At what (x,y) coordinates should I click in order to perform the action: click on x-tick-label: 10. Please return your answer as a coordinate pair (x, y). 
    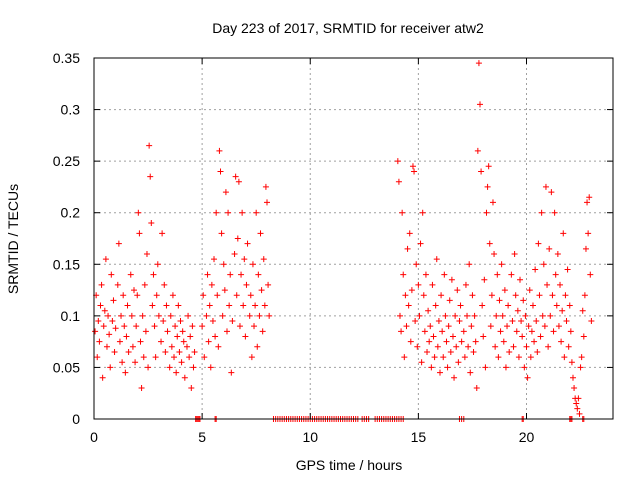
    Looking at the image, I should click on (310, 437).